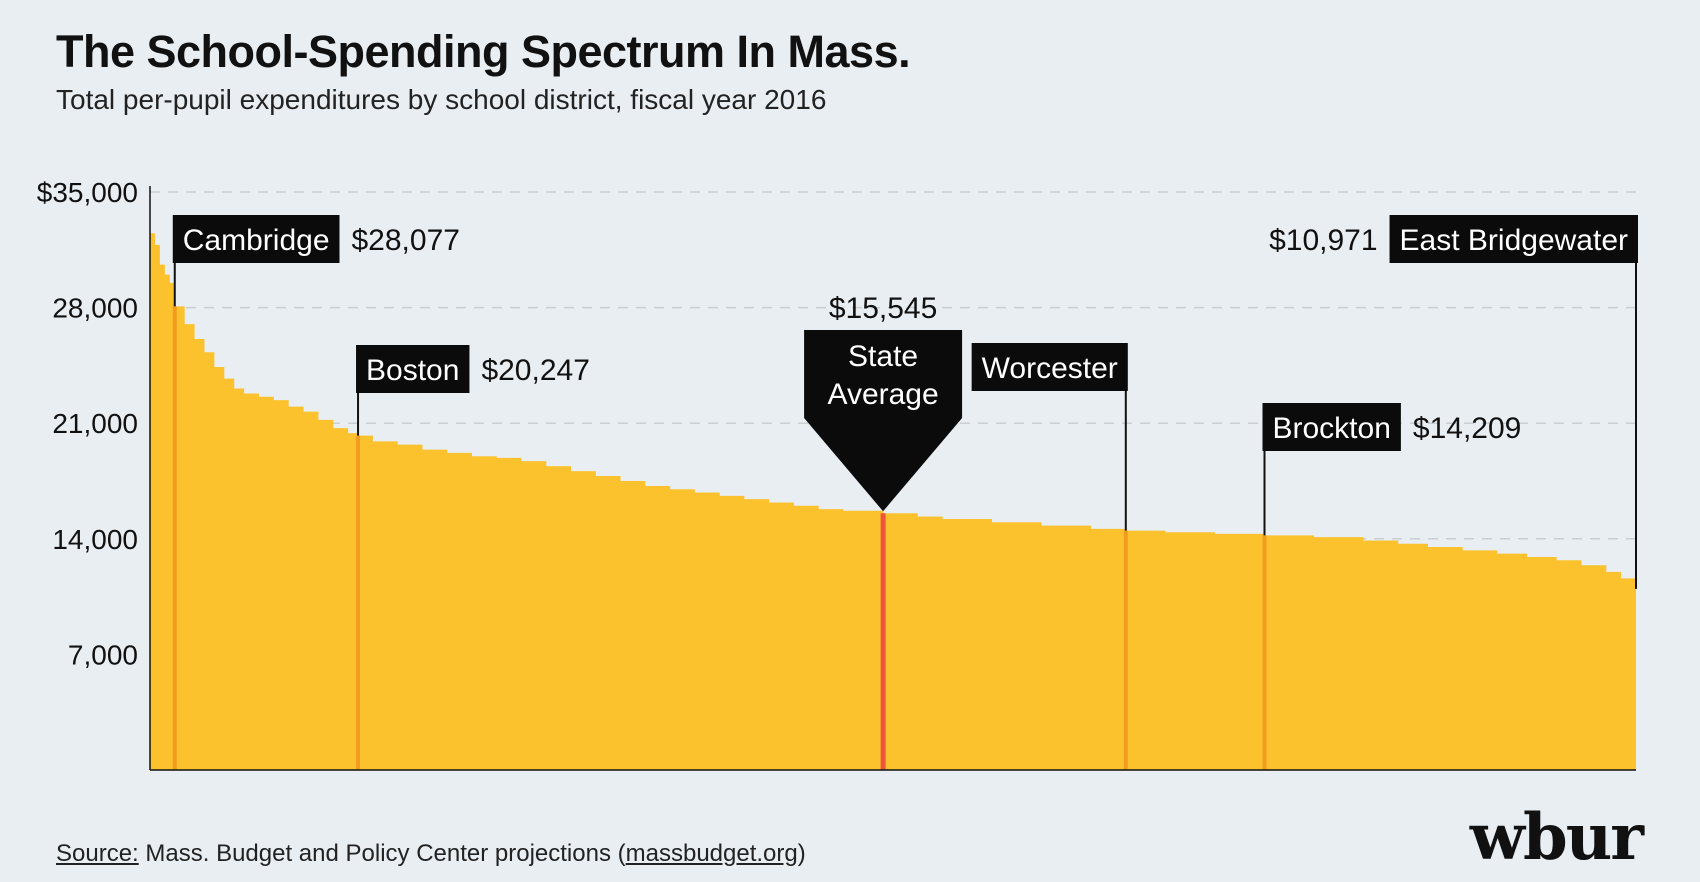 This screenshot has width=1700, height=882. I want to click on district-name: Cambridge, so click(256, 240).